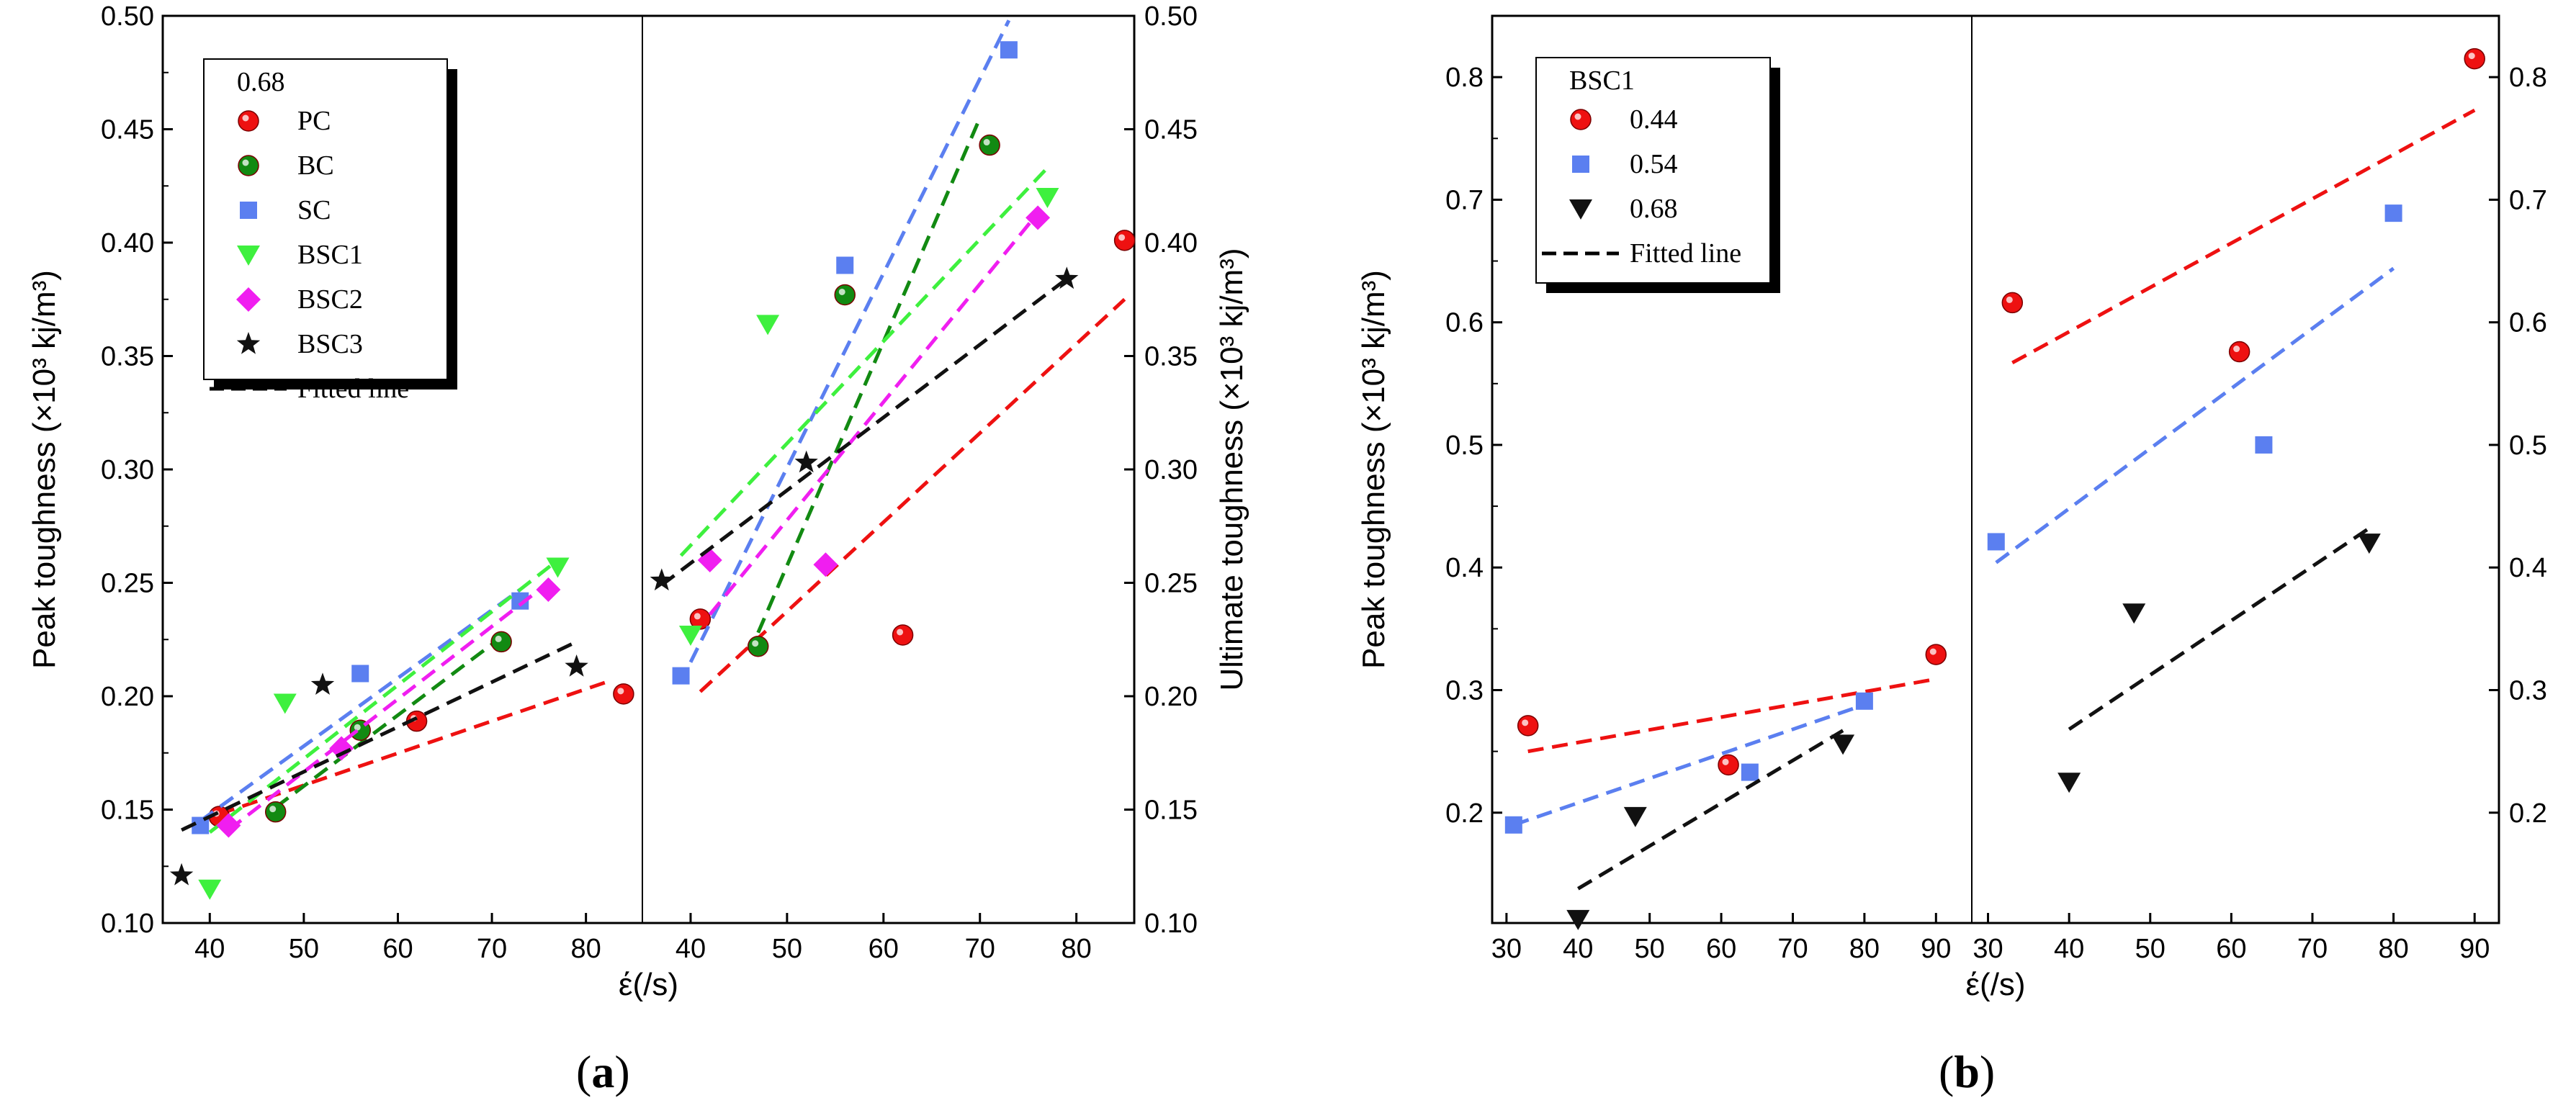  I want to click on left-y-tick-label: 0.30, so click(127, 470).